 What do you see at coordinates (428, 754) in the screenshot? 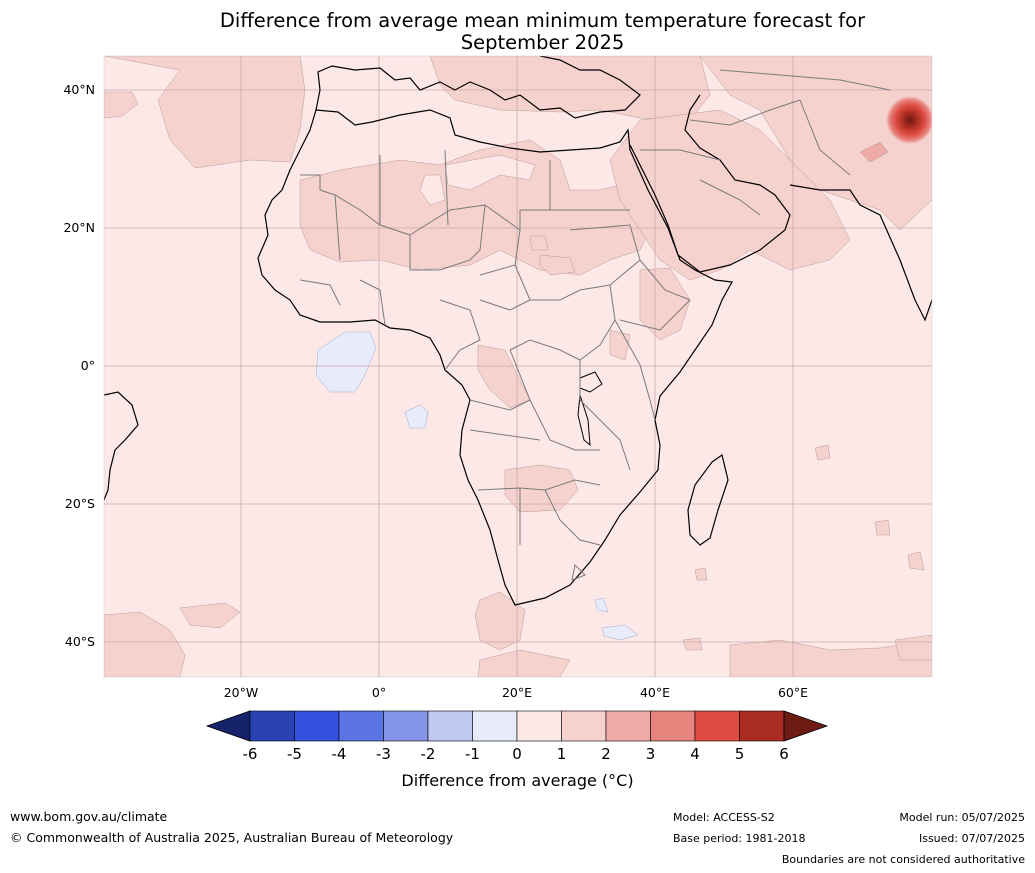
I see `colorbar-tick-label: -2` at bounding box center [428, 754].